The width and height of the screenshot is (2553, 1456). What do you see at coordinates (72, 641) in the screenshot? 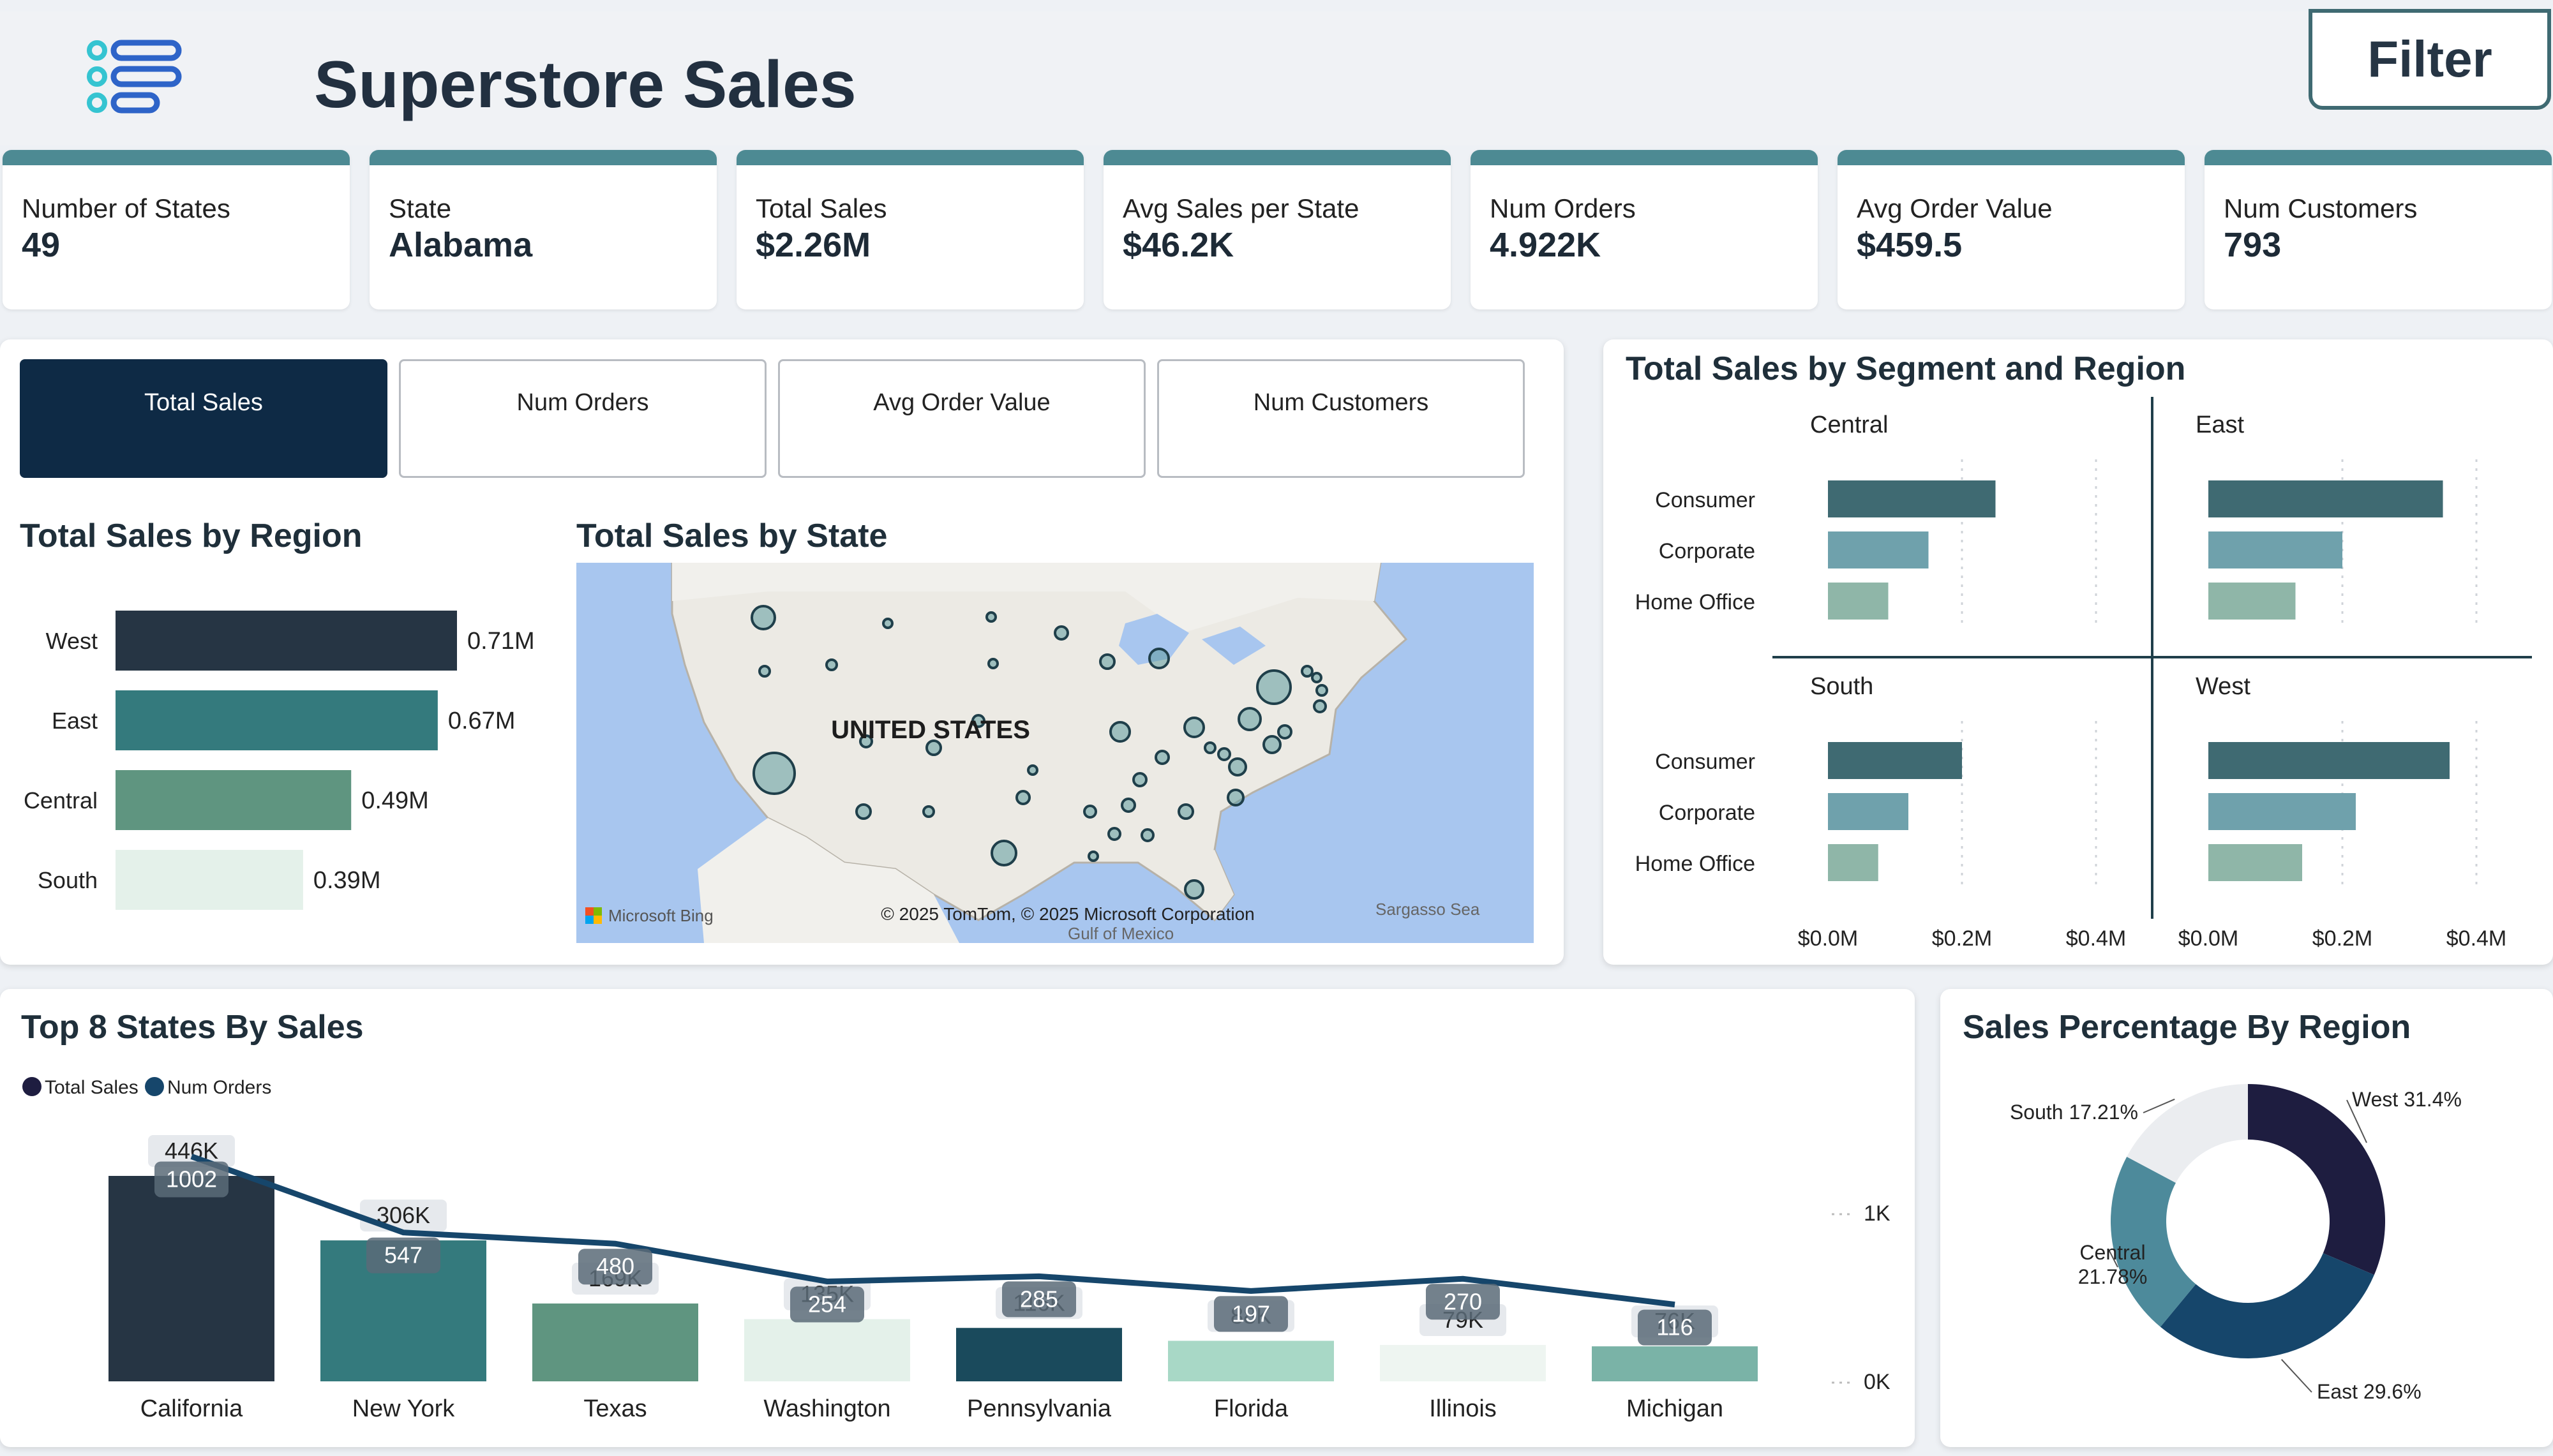
I see `region-axis-label: West` at bounding box center [72, 641].